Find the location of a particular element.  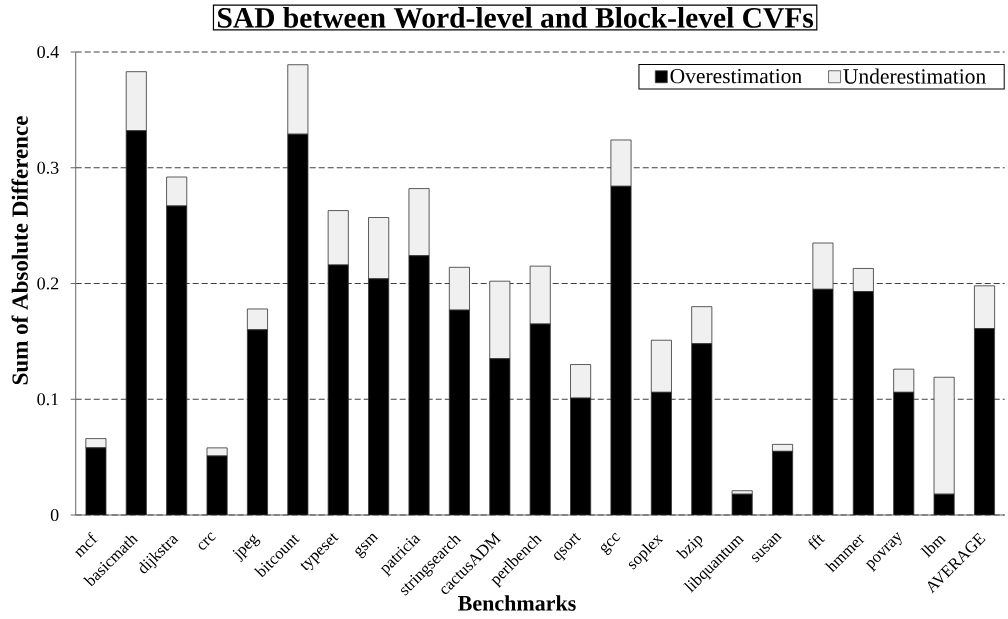

x-tick-label: fft is located at coordinates (816, 542).